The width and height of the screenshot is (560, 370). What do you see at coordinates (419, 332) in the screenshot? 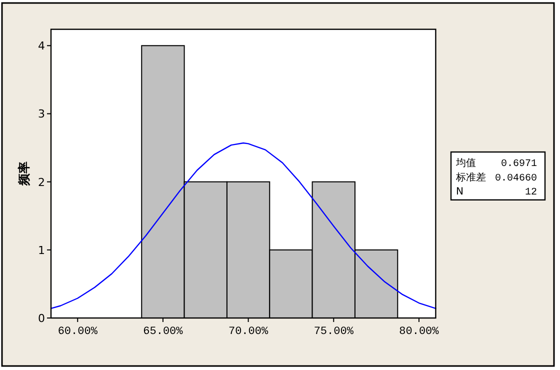
I see `x-tick-label: 80.00%` at bounding box center [419, 332].